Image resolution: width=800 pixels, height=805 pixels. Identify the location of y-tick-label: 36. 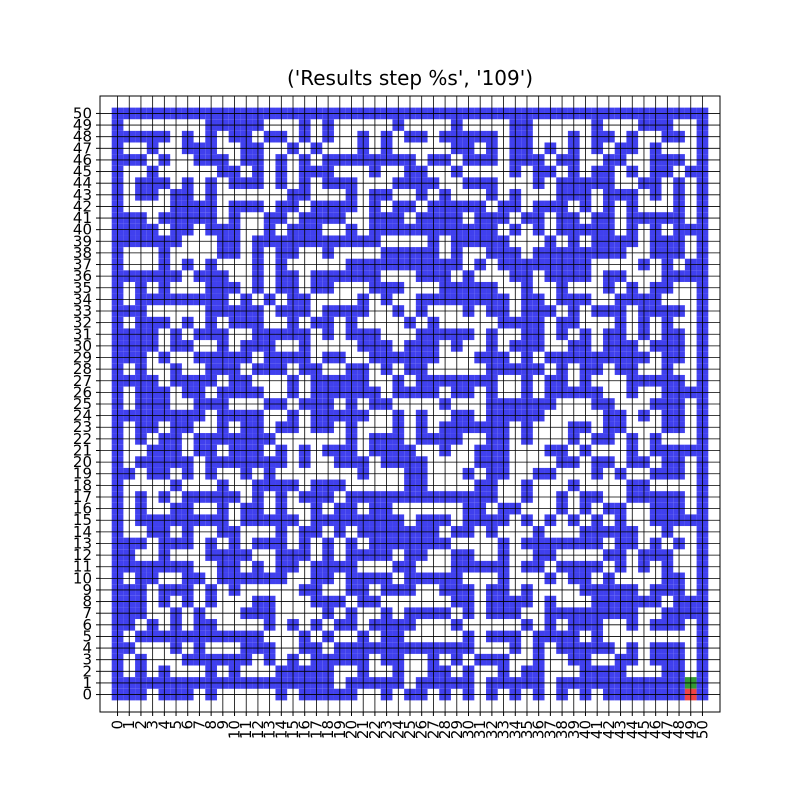
(82, 276).